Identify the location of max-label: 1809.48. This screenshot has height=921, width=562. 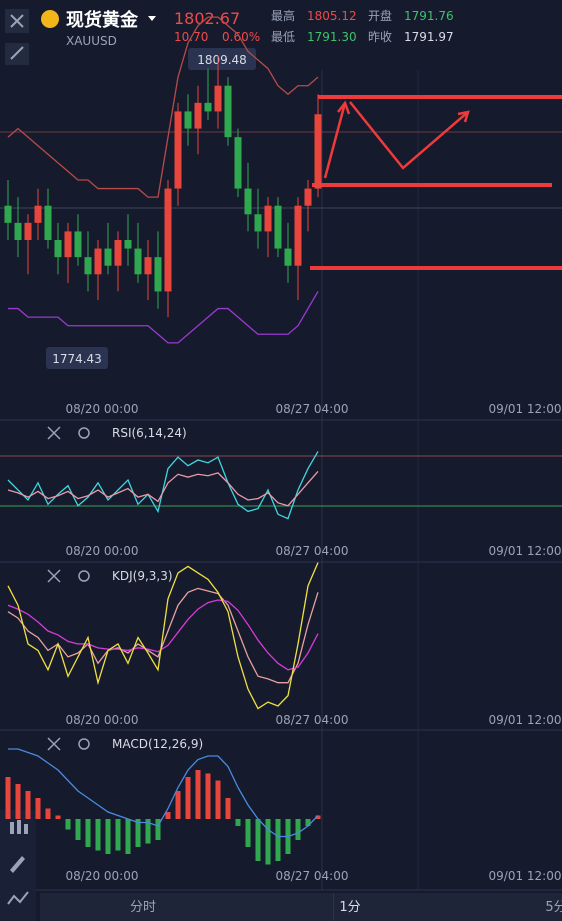
(222, 60).